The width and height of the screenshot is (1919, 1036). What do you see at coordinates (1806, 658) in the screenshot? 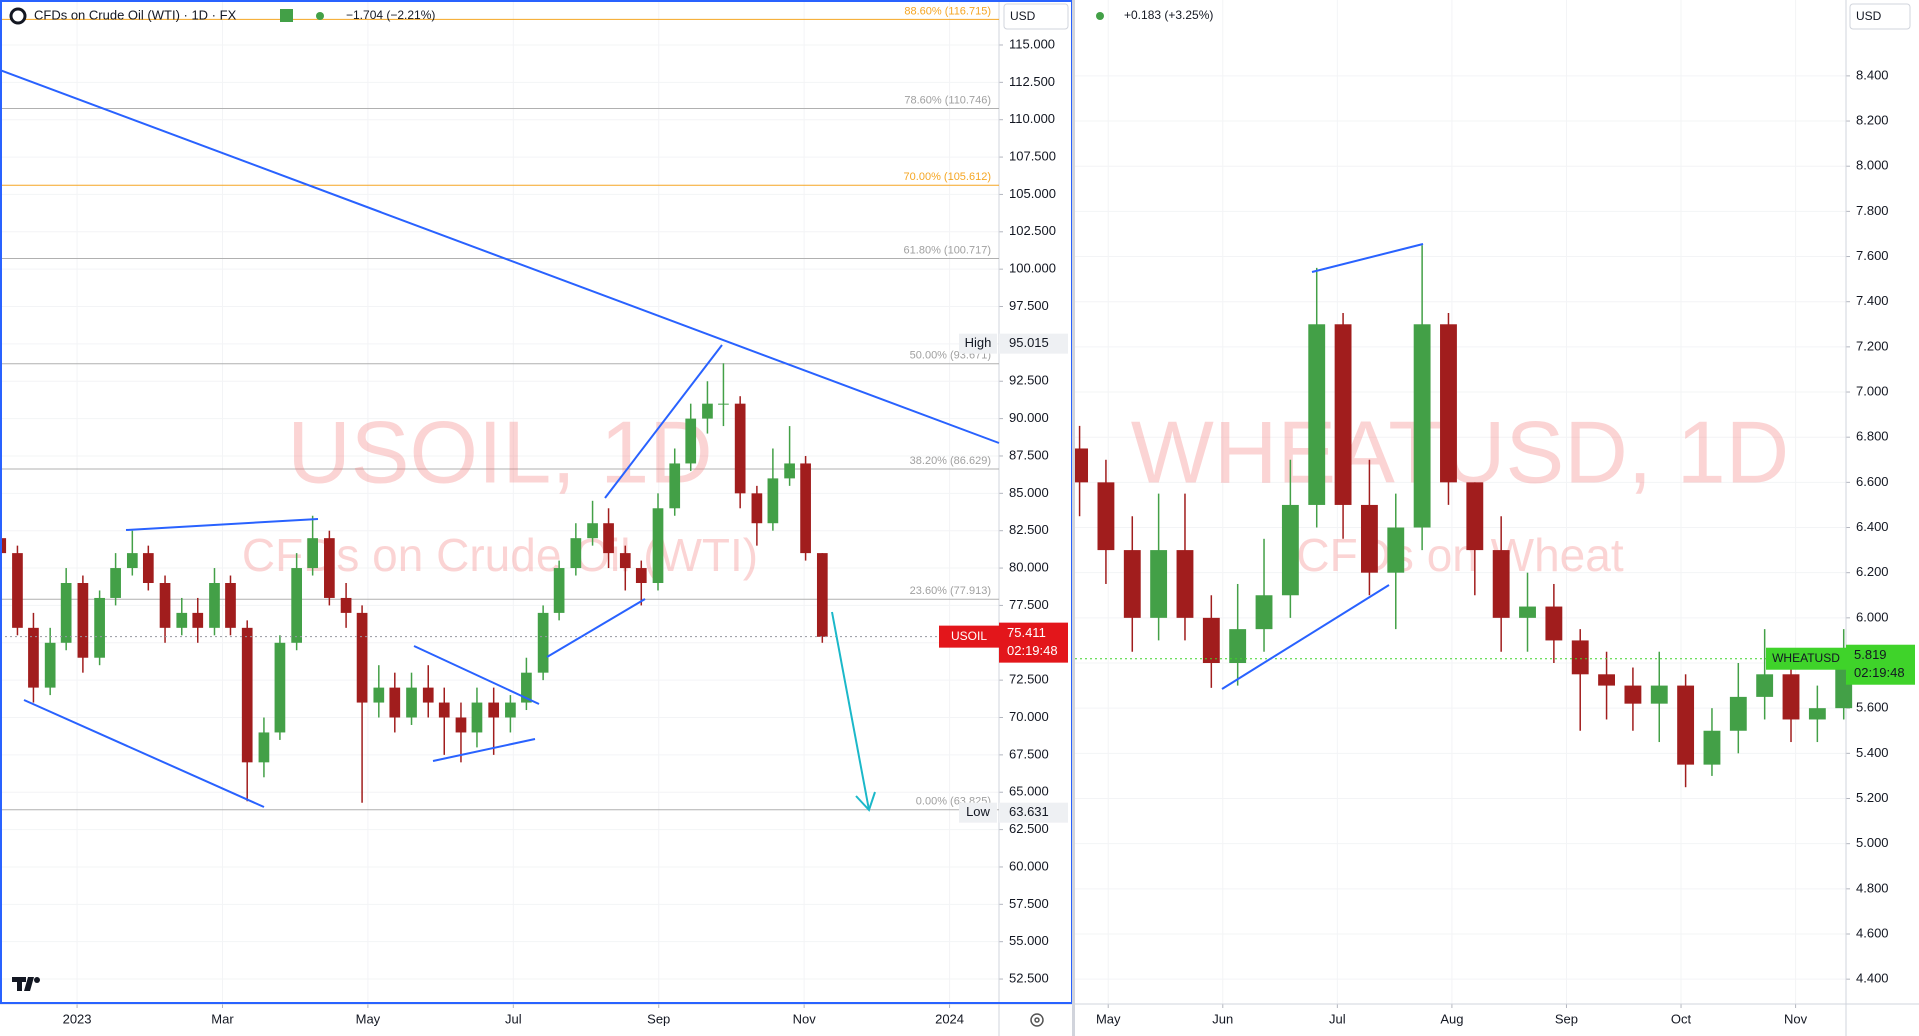
I see `symbol-tag-label: WHEATUSD` at bounding box center [1806, 658].